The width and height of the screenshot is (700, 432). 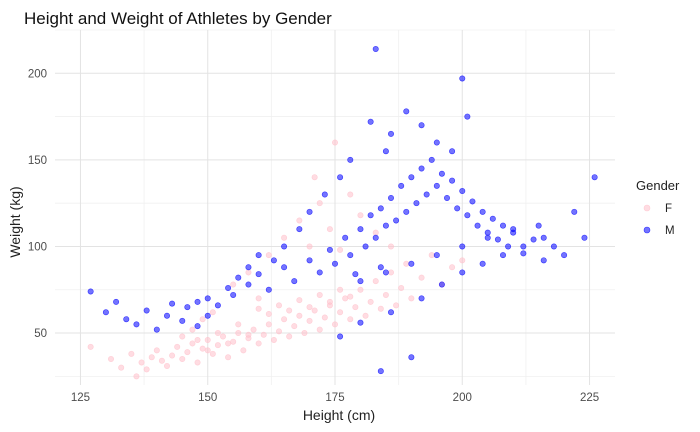 I want to click on legend-title: Gender, so click(x=658, y=185).